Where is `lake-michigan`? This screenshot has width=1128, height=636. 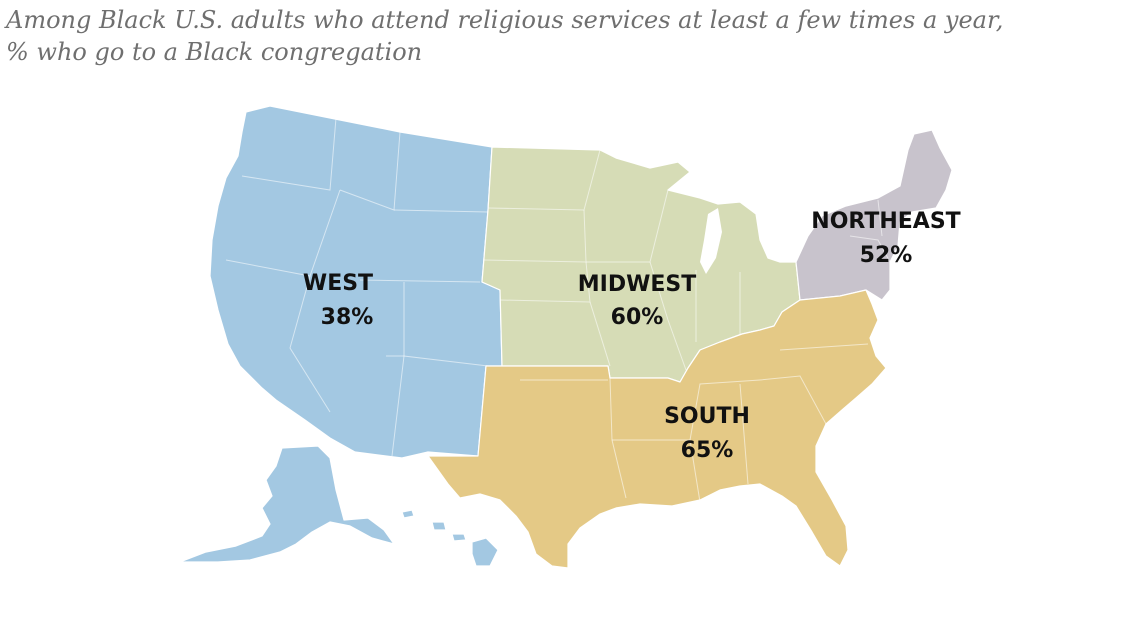 lake-michigan is located at coordinates (711, 241).